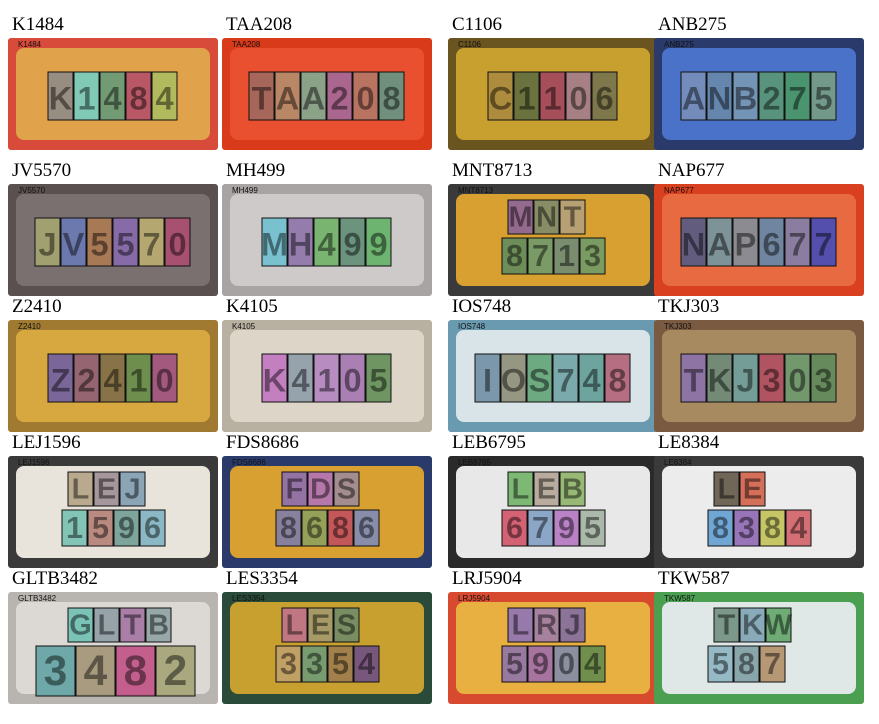 This screenshot has height=724, width=879. I want to click on plate-cell: IOS748 IOS748 I O S 7 4 8, so click(553, 366).